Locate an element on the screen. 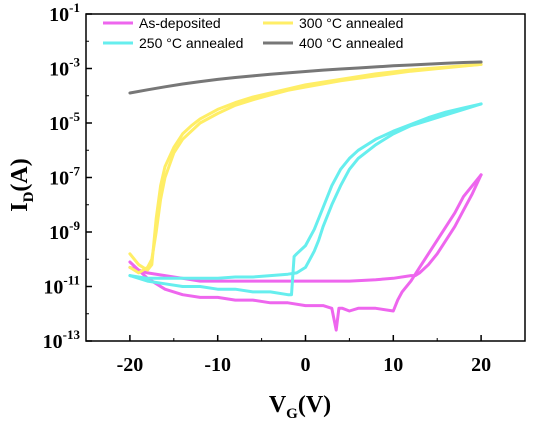 This screenshot has width=550, height=423. x-tick-label: 10 is located at coordinates (393, 365).